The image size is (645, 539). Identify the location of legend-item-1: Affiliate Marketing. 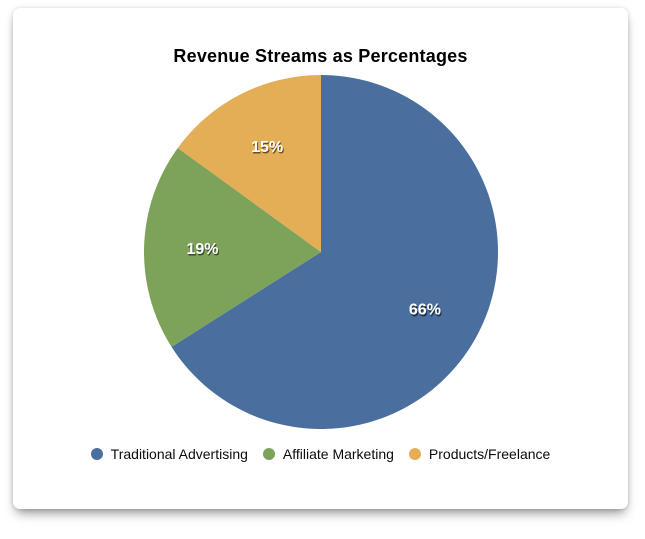
(328, 454).